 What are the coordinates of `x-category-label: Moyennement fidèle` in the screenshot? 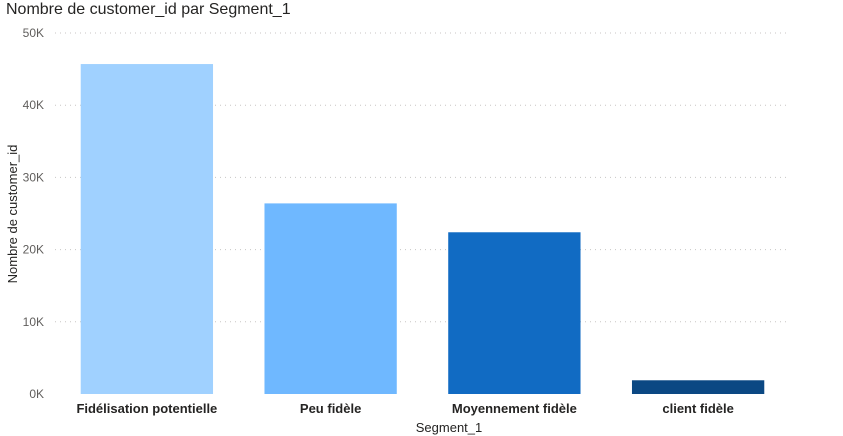 It's located at (514, 408).